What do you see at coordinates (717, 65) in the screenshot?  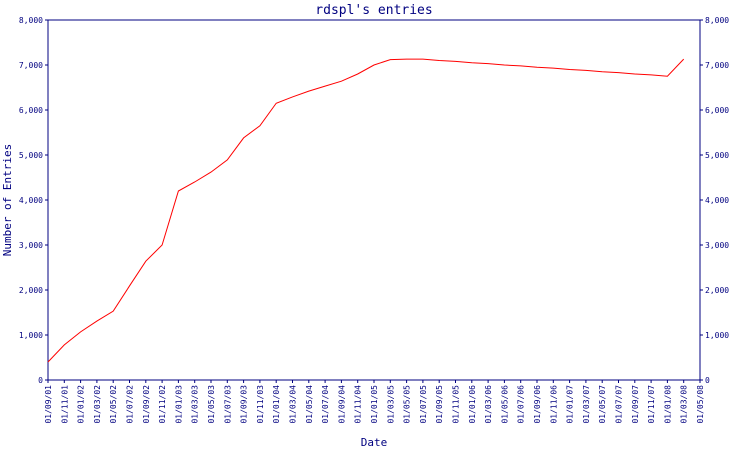 I see `y2-tick-label: 7,000` at bounding box center [717, 65].